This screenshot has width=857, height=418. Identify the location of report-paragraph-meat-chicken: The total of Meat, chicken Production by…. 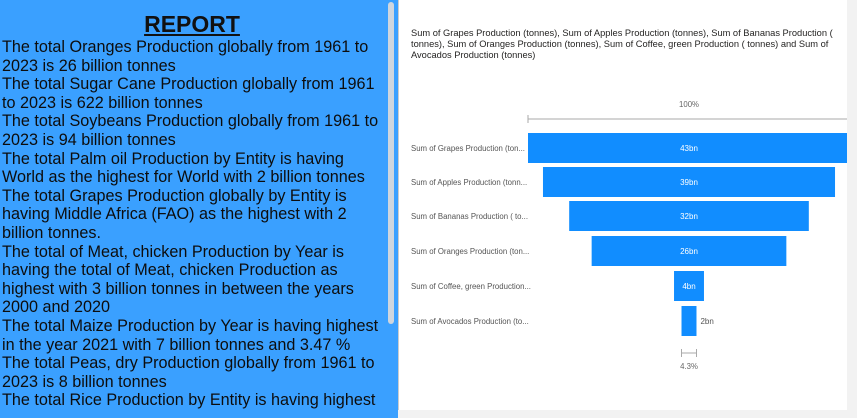
(178, 279).